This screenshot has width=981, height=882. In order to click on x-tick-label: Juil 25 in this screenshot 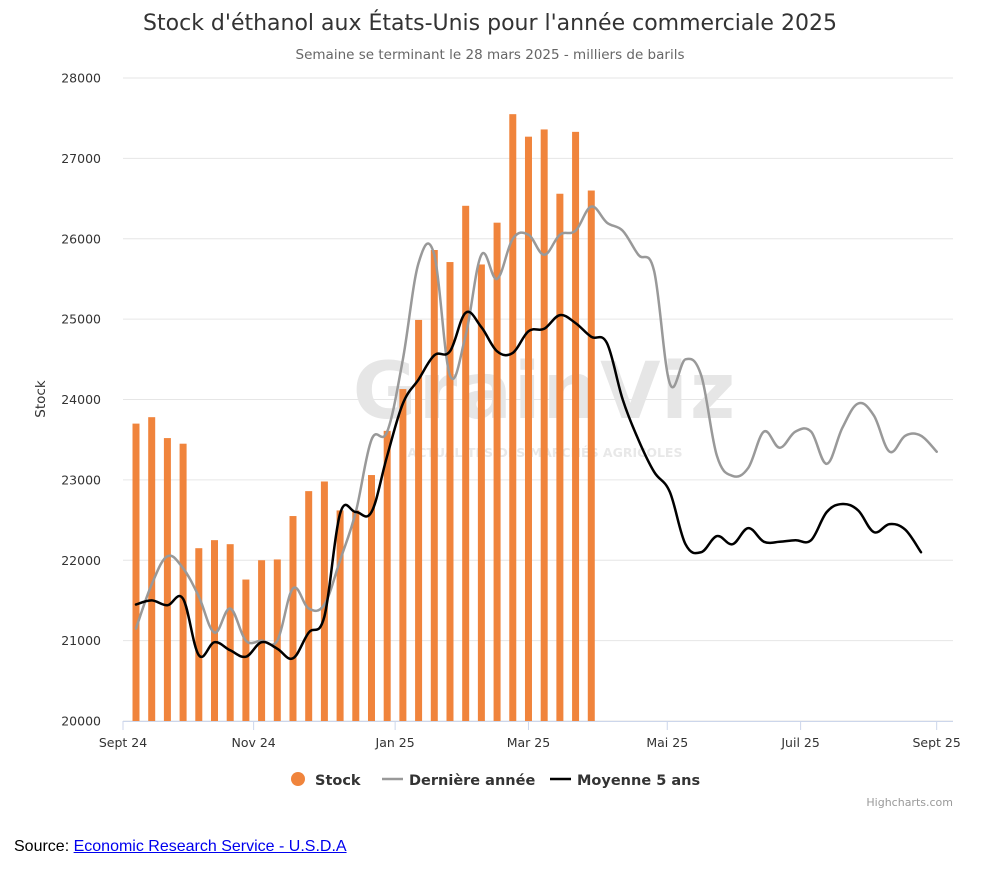, I will do `click(799, 742)`.